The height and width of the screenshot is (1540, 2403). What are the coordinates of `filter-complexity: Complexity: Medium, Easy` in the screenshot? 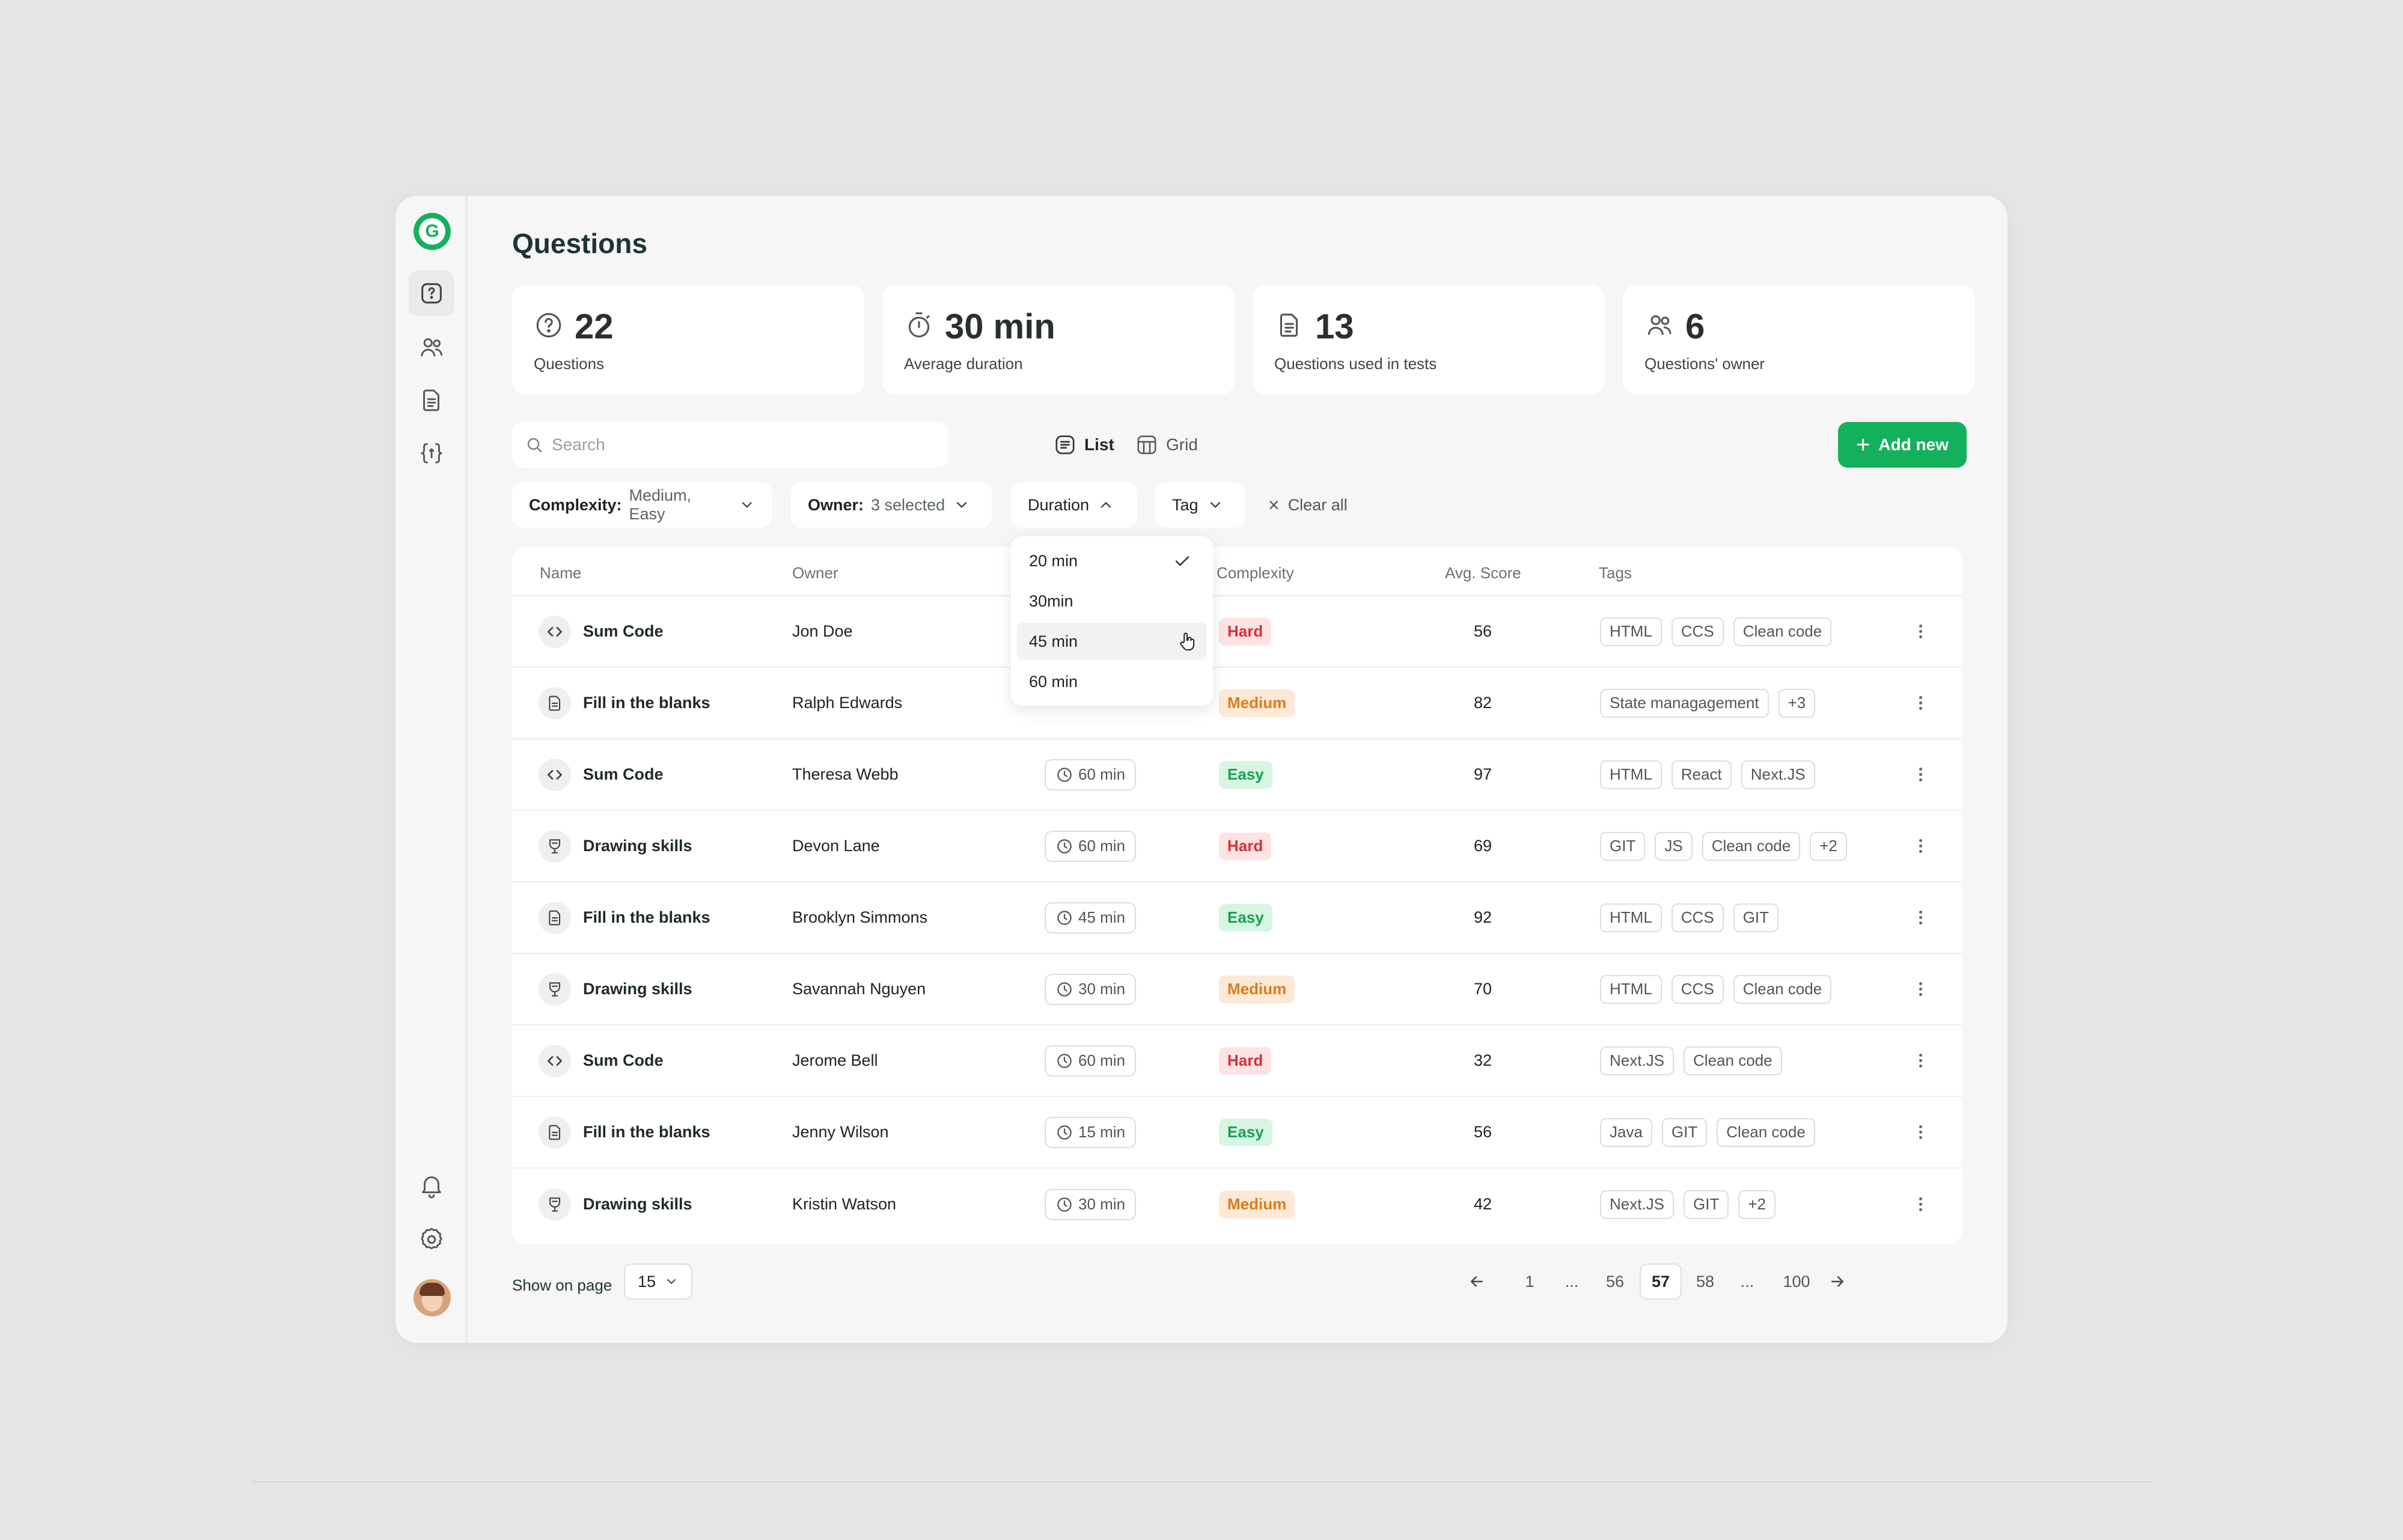 It's located at (642, 505).